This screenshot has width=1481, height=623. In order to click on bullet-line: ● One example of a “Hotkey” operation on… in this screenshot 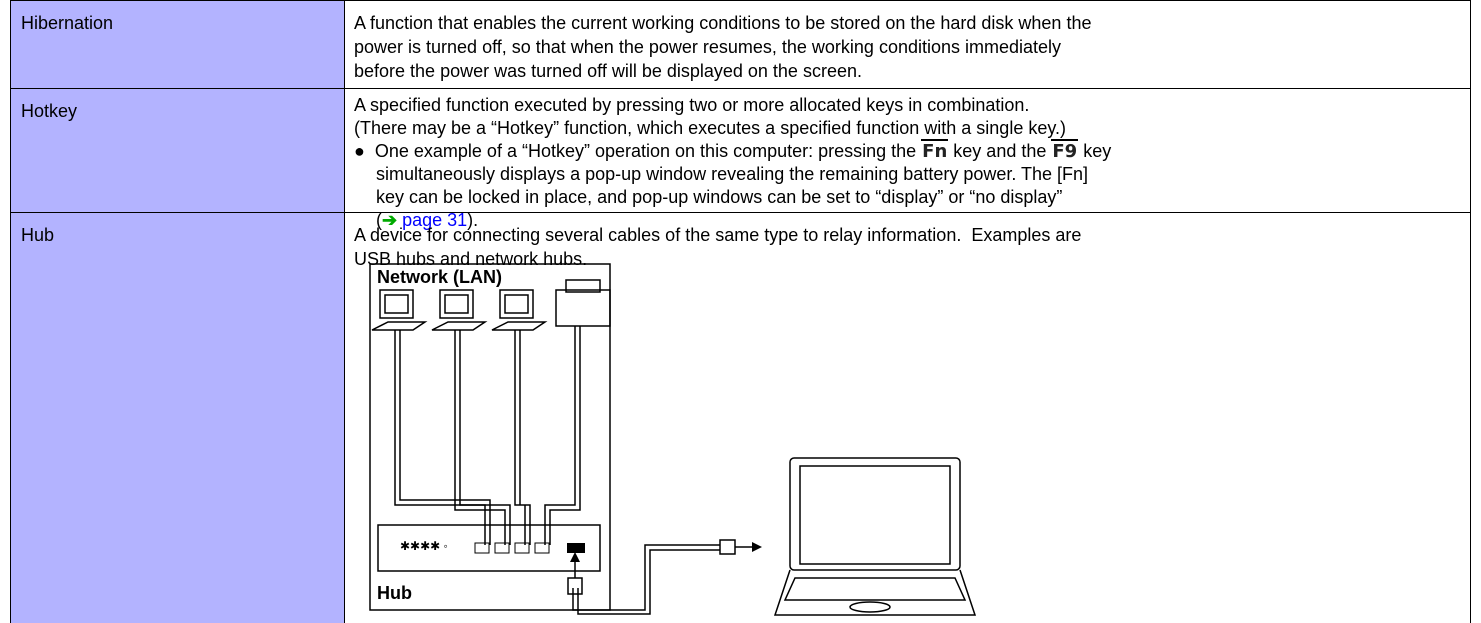, I will do `click(907, 151)`.